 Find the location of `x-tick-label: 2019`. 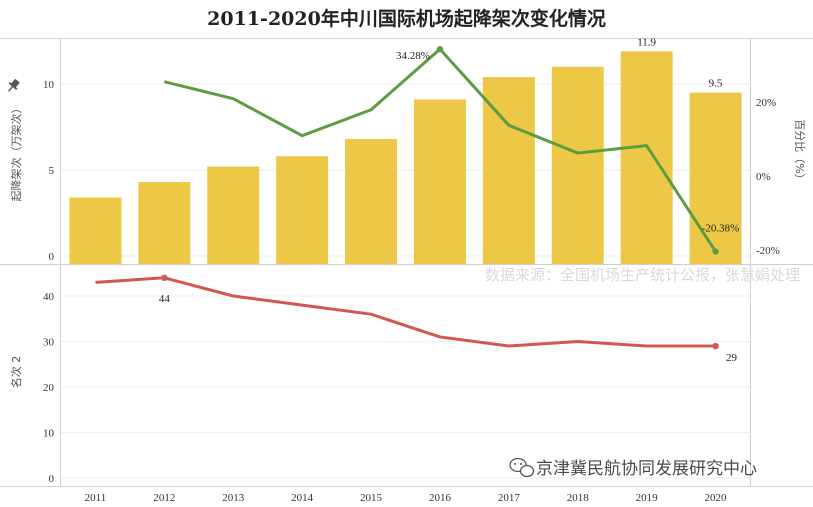

x-tick-label: 2019 is located at coordinates (647, 498).